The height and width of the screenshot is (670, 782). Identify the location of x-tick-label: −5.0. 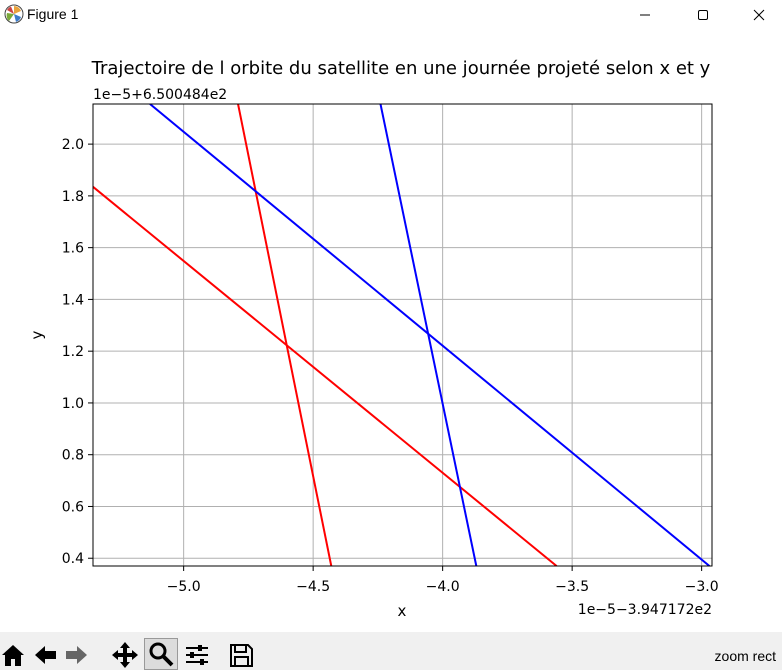
(184, 587).